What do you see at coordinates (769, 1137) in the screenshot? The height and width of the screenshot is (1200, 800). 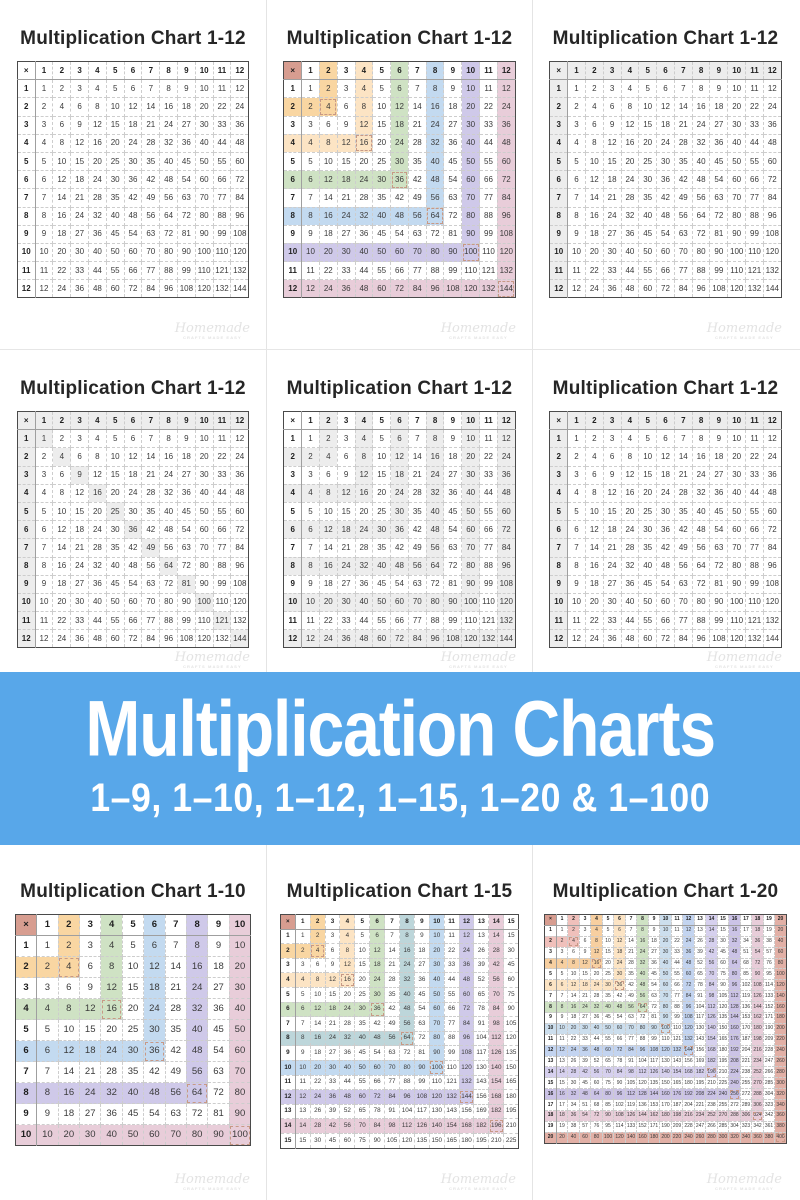 I see `product-cell: 380` at bounding box center [769, 1137].